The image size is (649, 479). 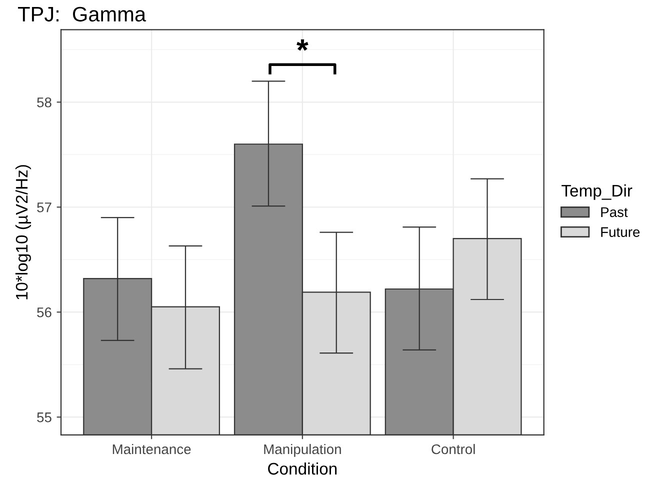 I want to click on legend-label: Past, so click(x=614, y=212).